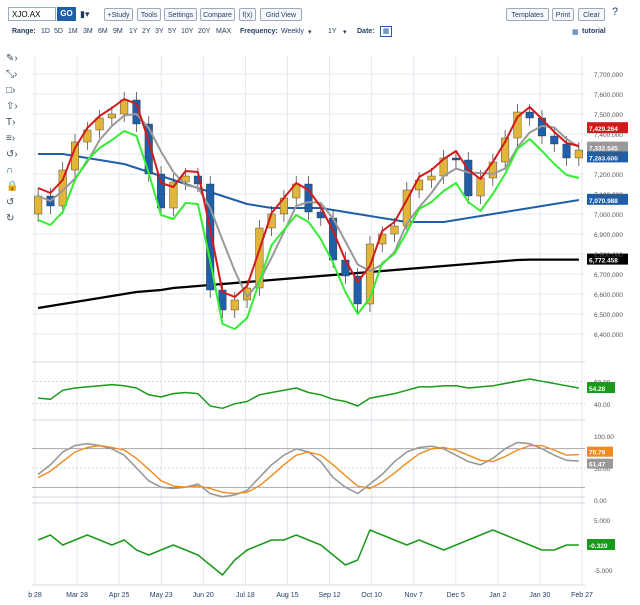  What do you see at coordinates (32, 14) in the screenshot?
I see `symbol-input: XJO.AX` at bounding box center [32, 14].